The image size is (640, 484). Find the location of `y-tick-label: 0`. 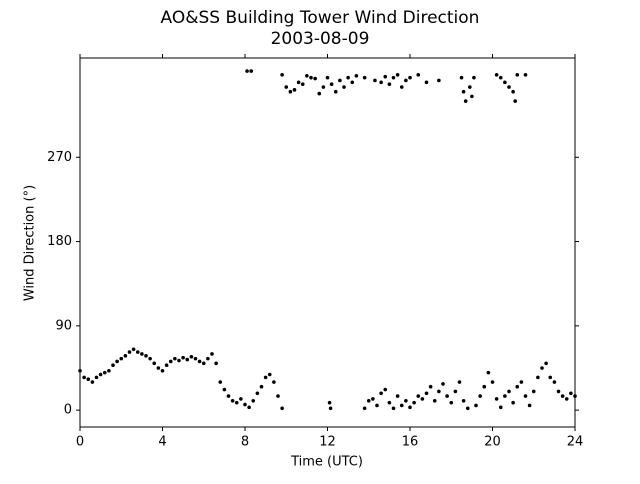

y-tick-label: 0 is located at coordinates (68, 410).